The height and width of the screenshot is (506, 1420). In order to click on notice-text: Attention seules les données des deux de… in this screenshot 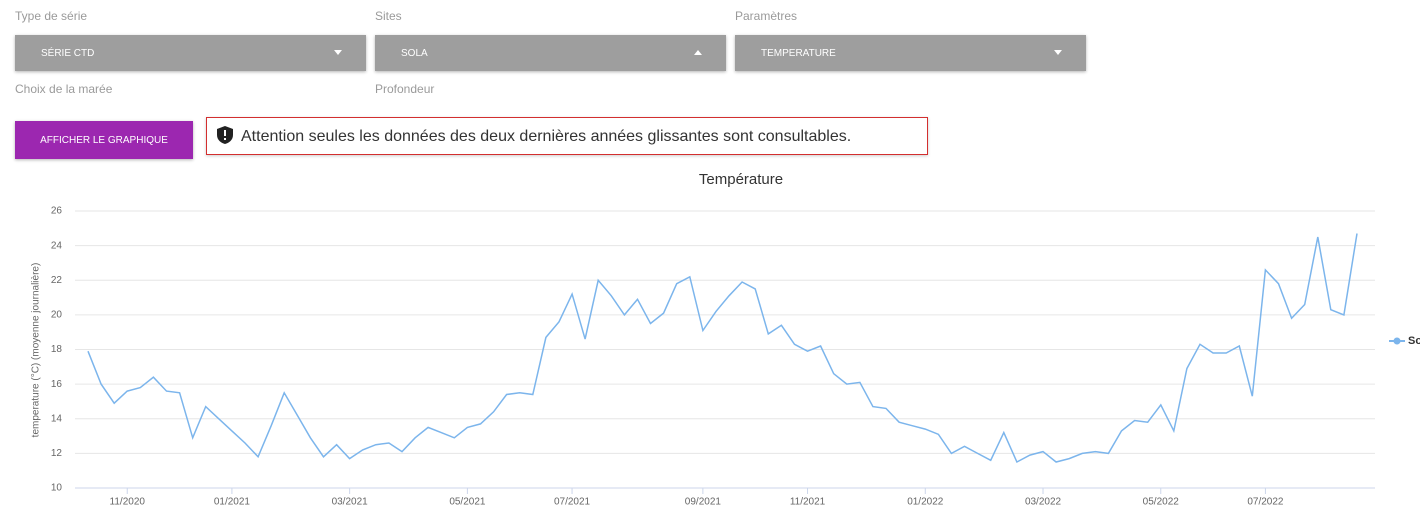, I will do `click(546, 136)`.